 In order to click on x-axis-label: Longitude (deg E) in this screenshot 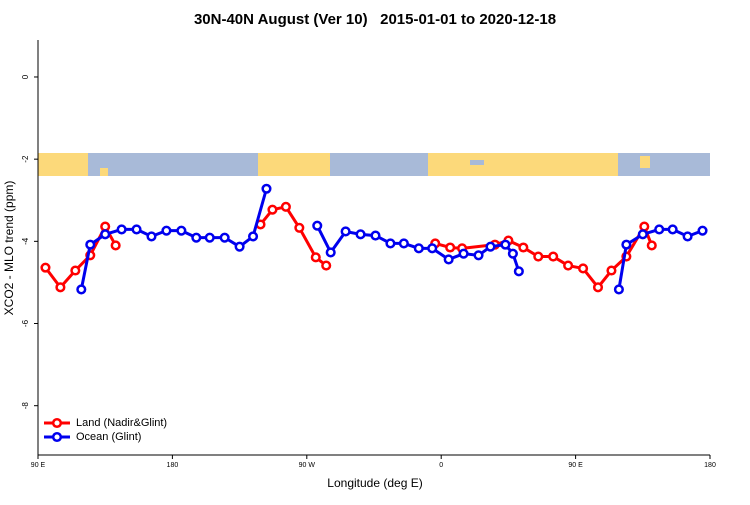, I will do `click(374, 483)`.